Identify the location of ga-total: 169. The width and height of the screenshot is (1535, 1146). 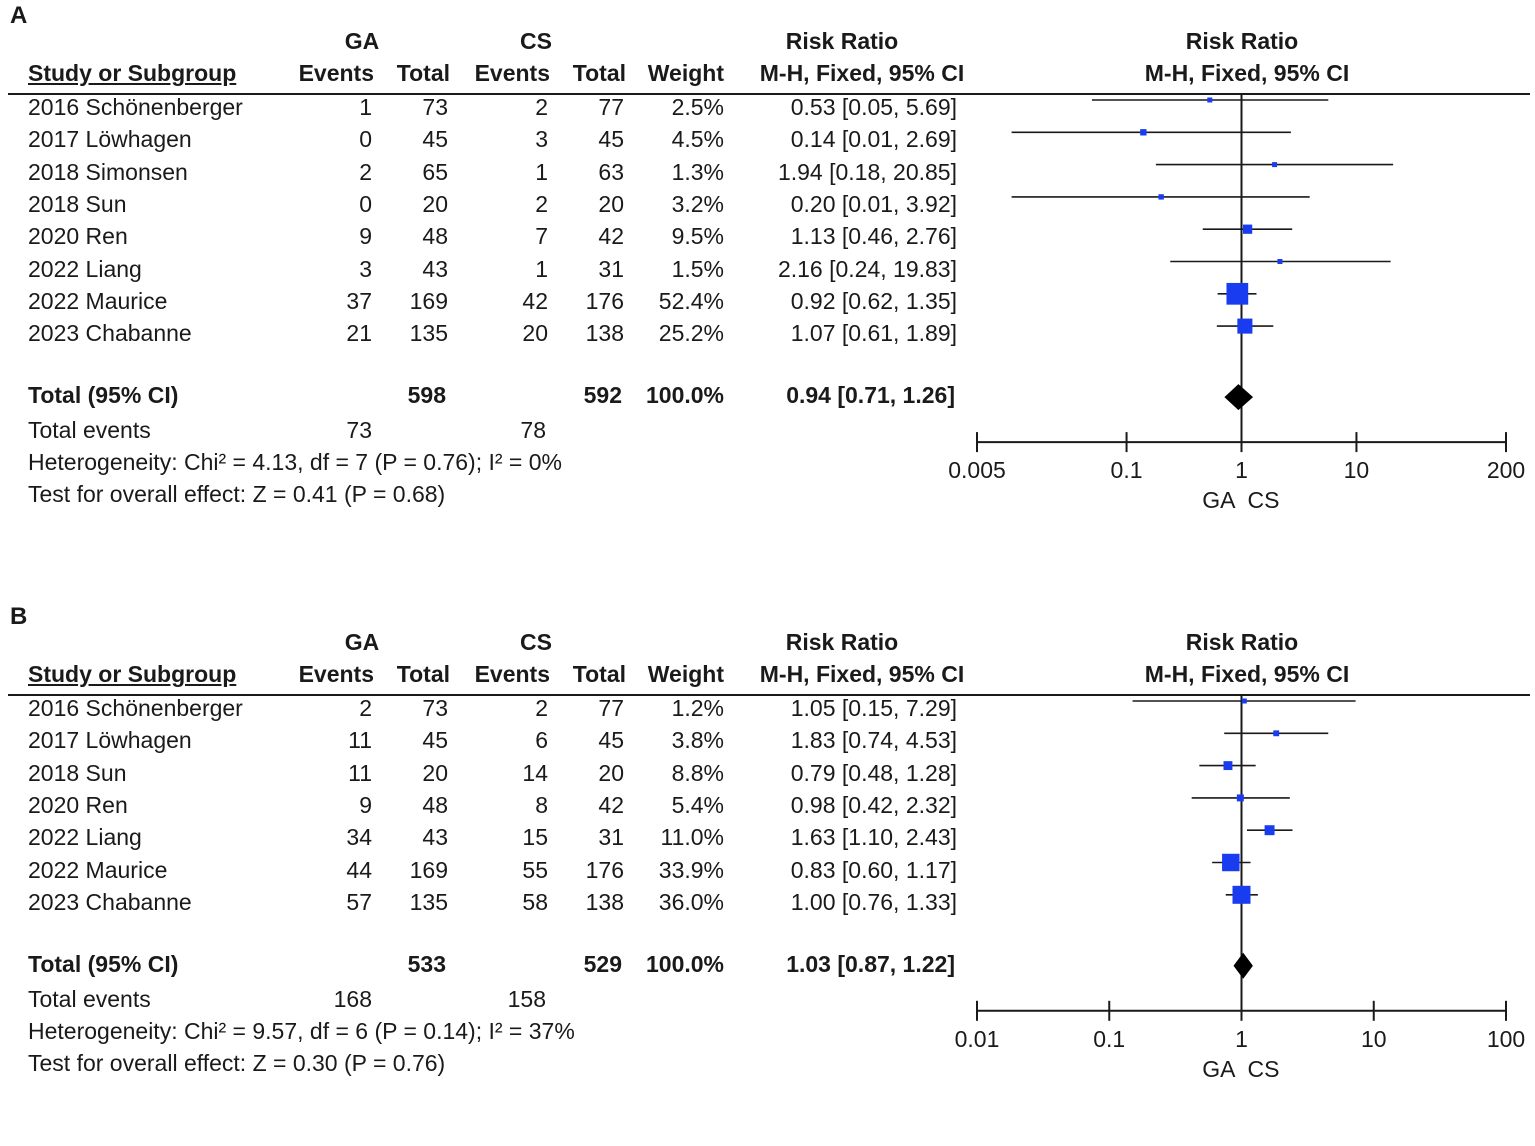
(428, 869).